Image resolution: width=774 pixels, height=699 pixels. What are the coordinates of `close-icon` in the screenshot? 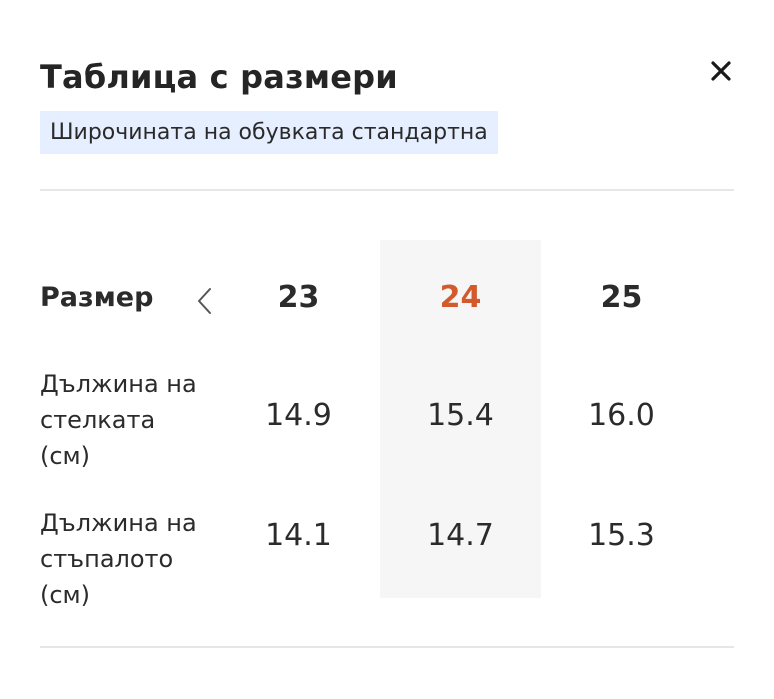 It's located at (721, 71).